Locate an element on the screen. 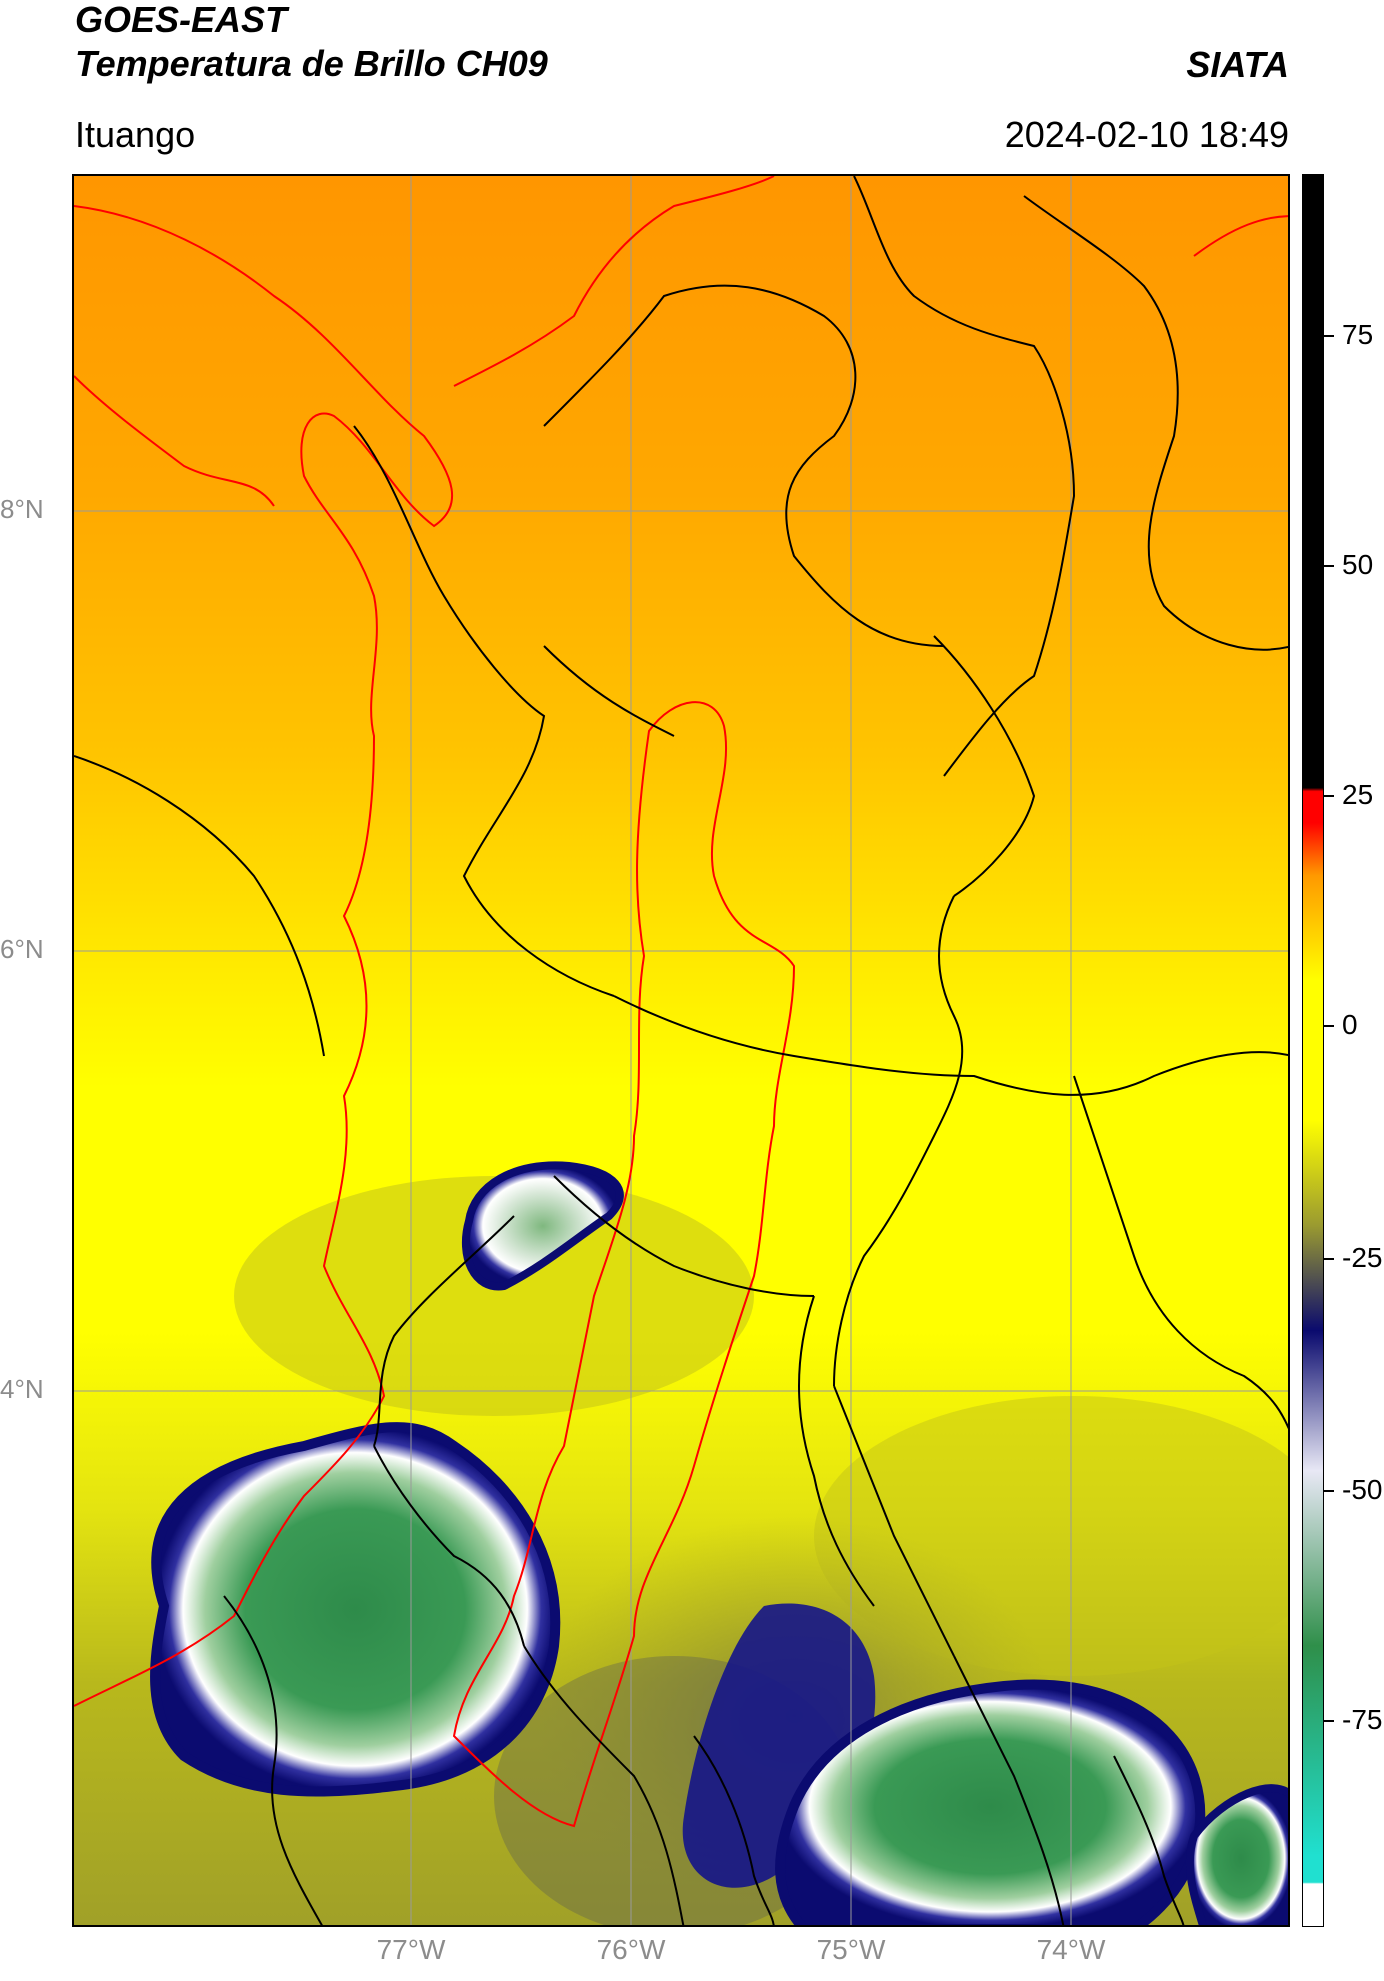  convective-cloud-east-edge is located at coordinates (1236, 1854).